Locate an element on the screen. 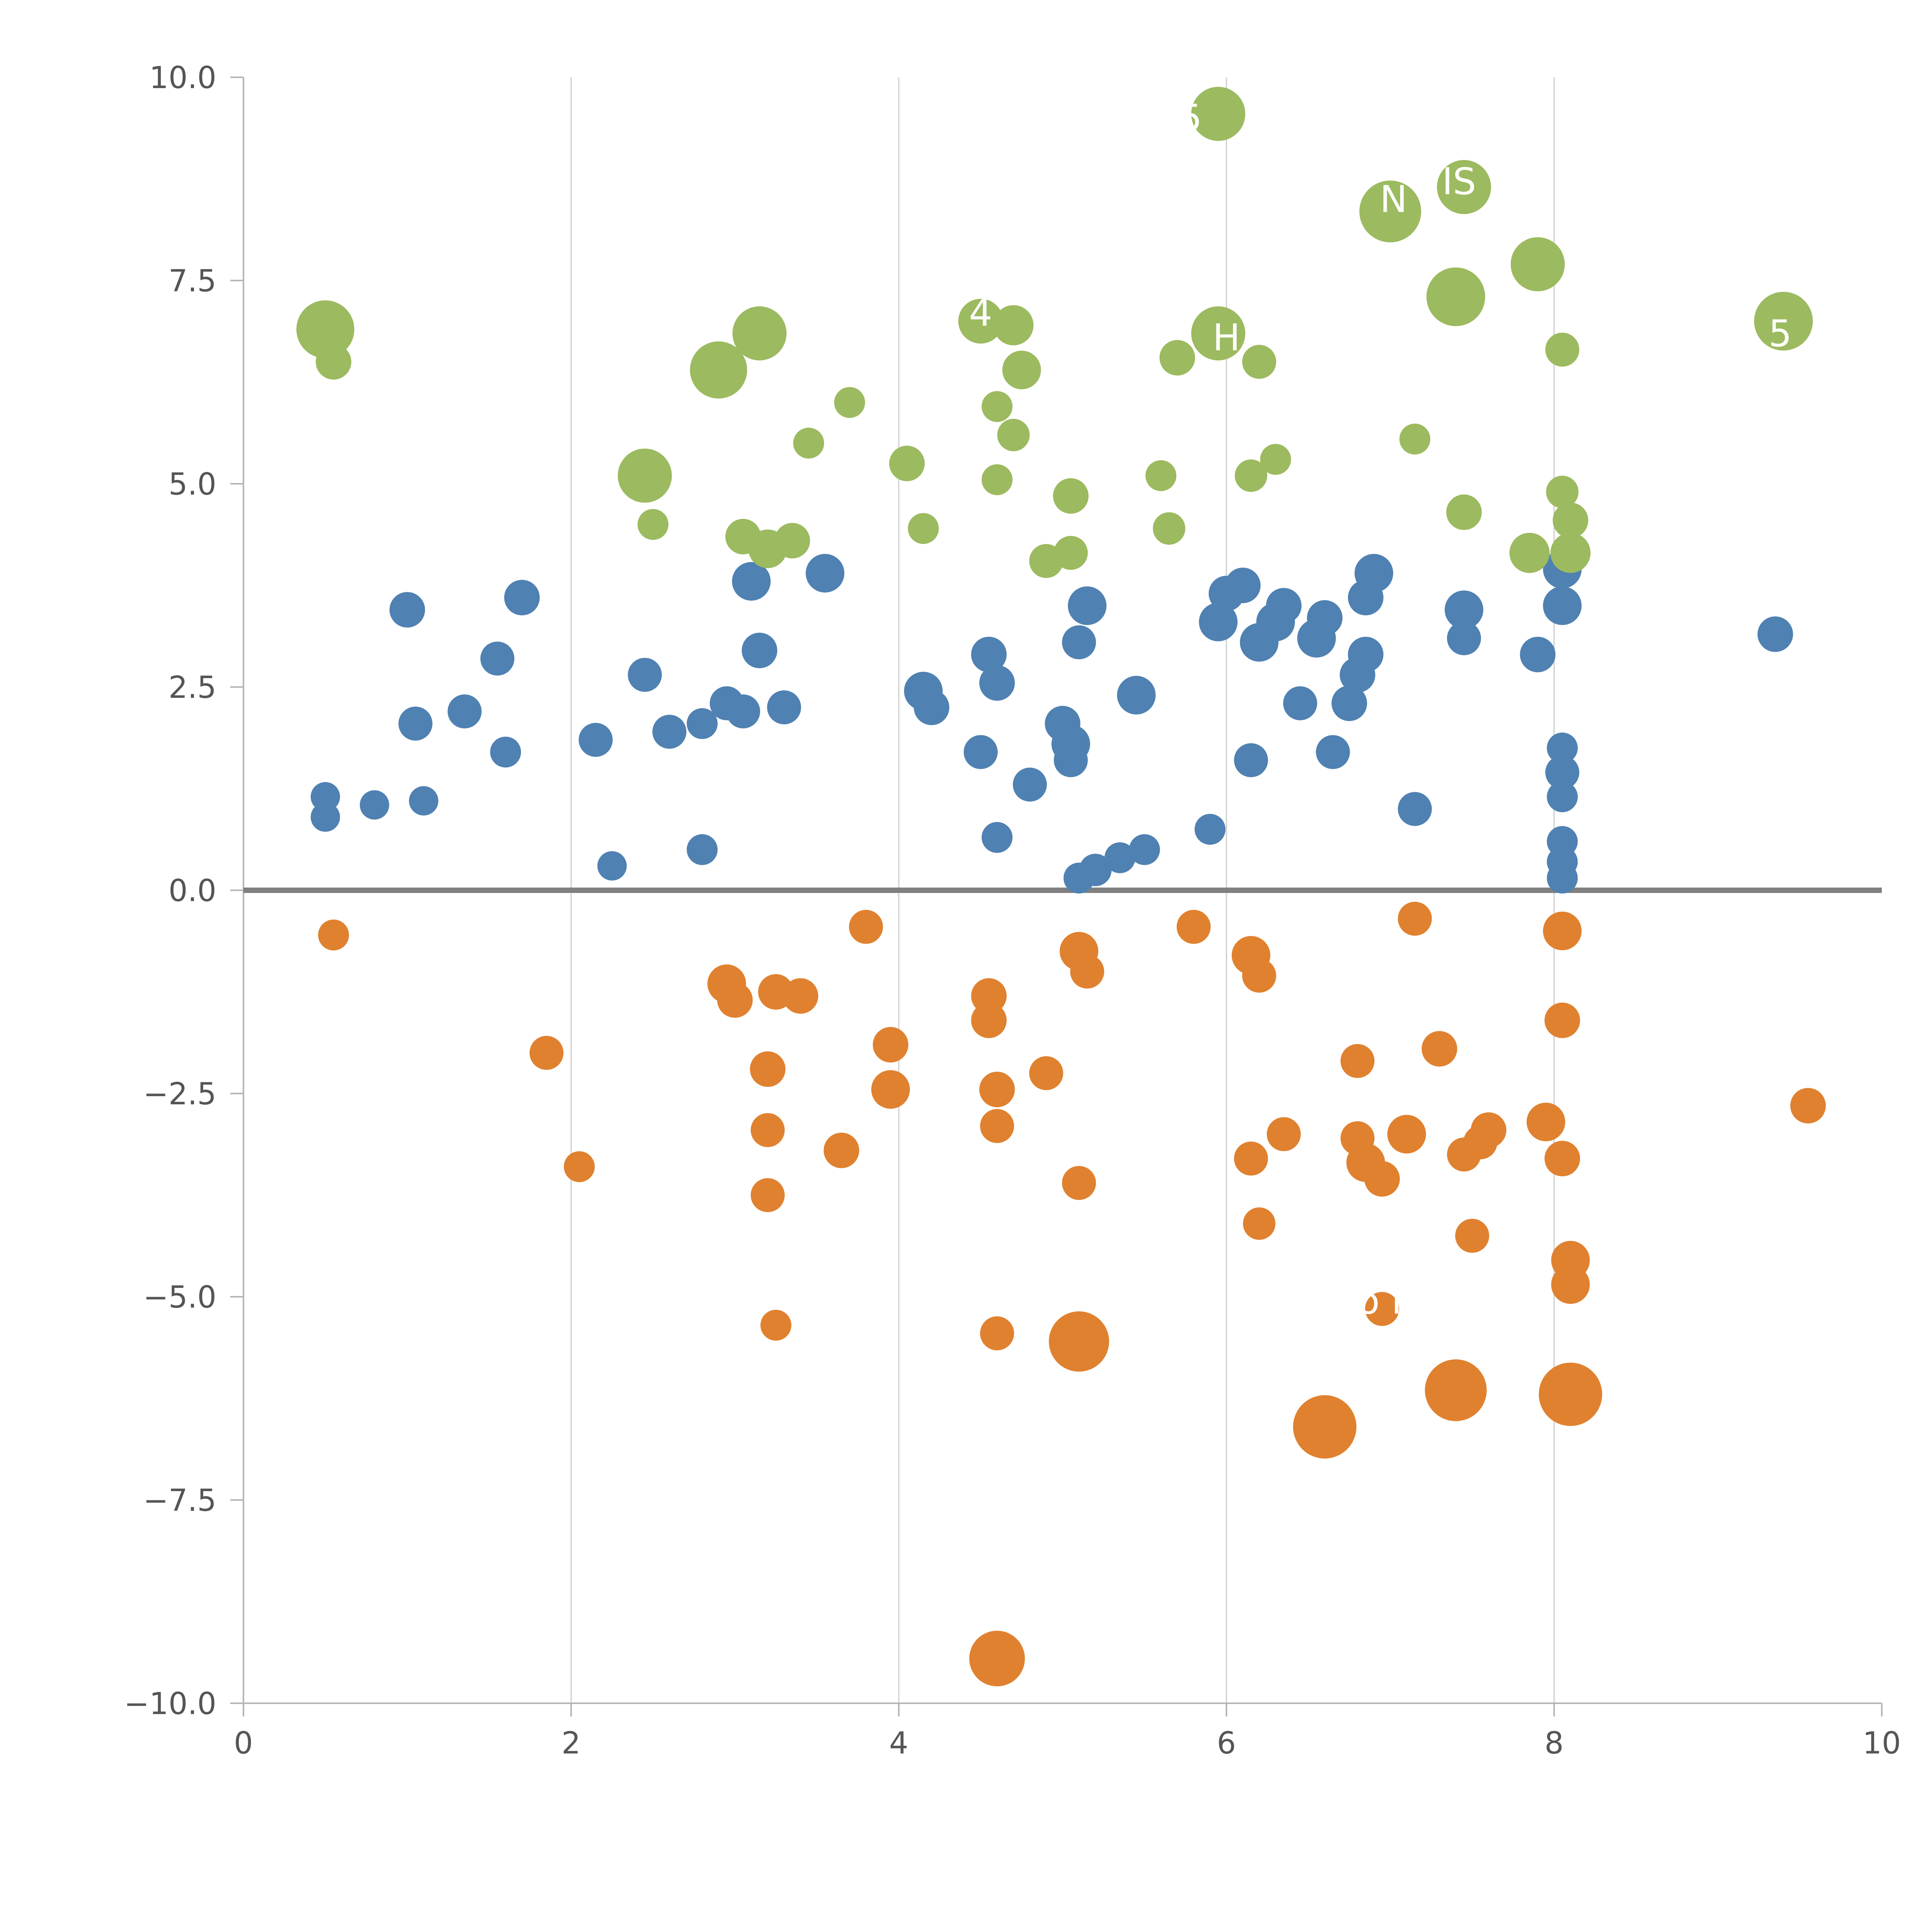 The height and width of the screenshot is (1932, 1932). bubble-annotation: 4 is located at coordinates (981, 314).